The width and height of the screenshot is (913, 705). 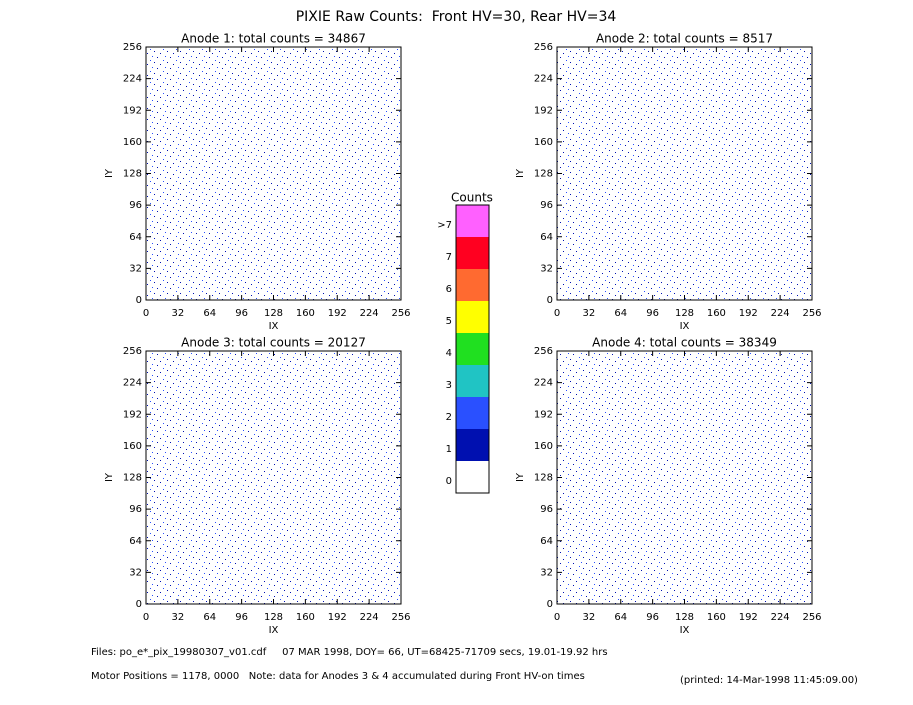 I want to click on colorbar-label: 6, so click(x=449, y=289).